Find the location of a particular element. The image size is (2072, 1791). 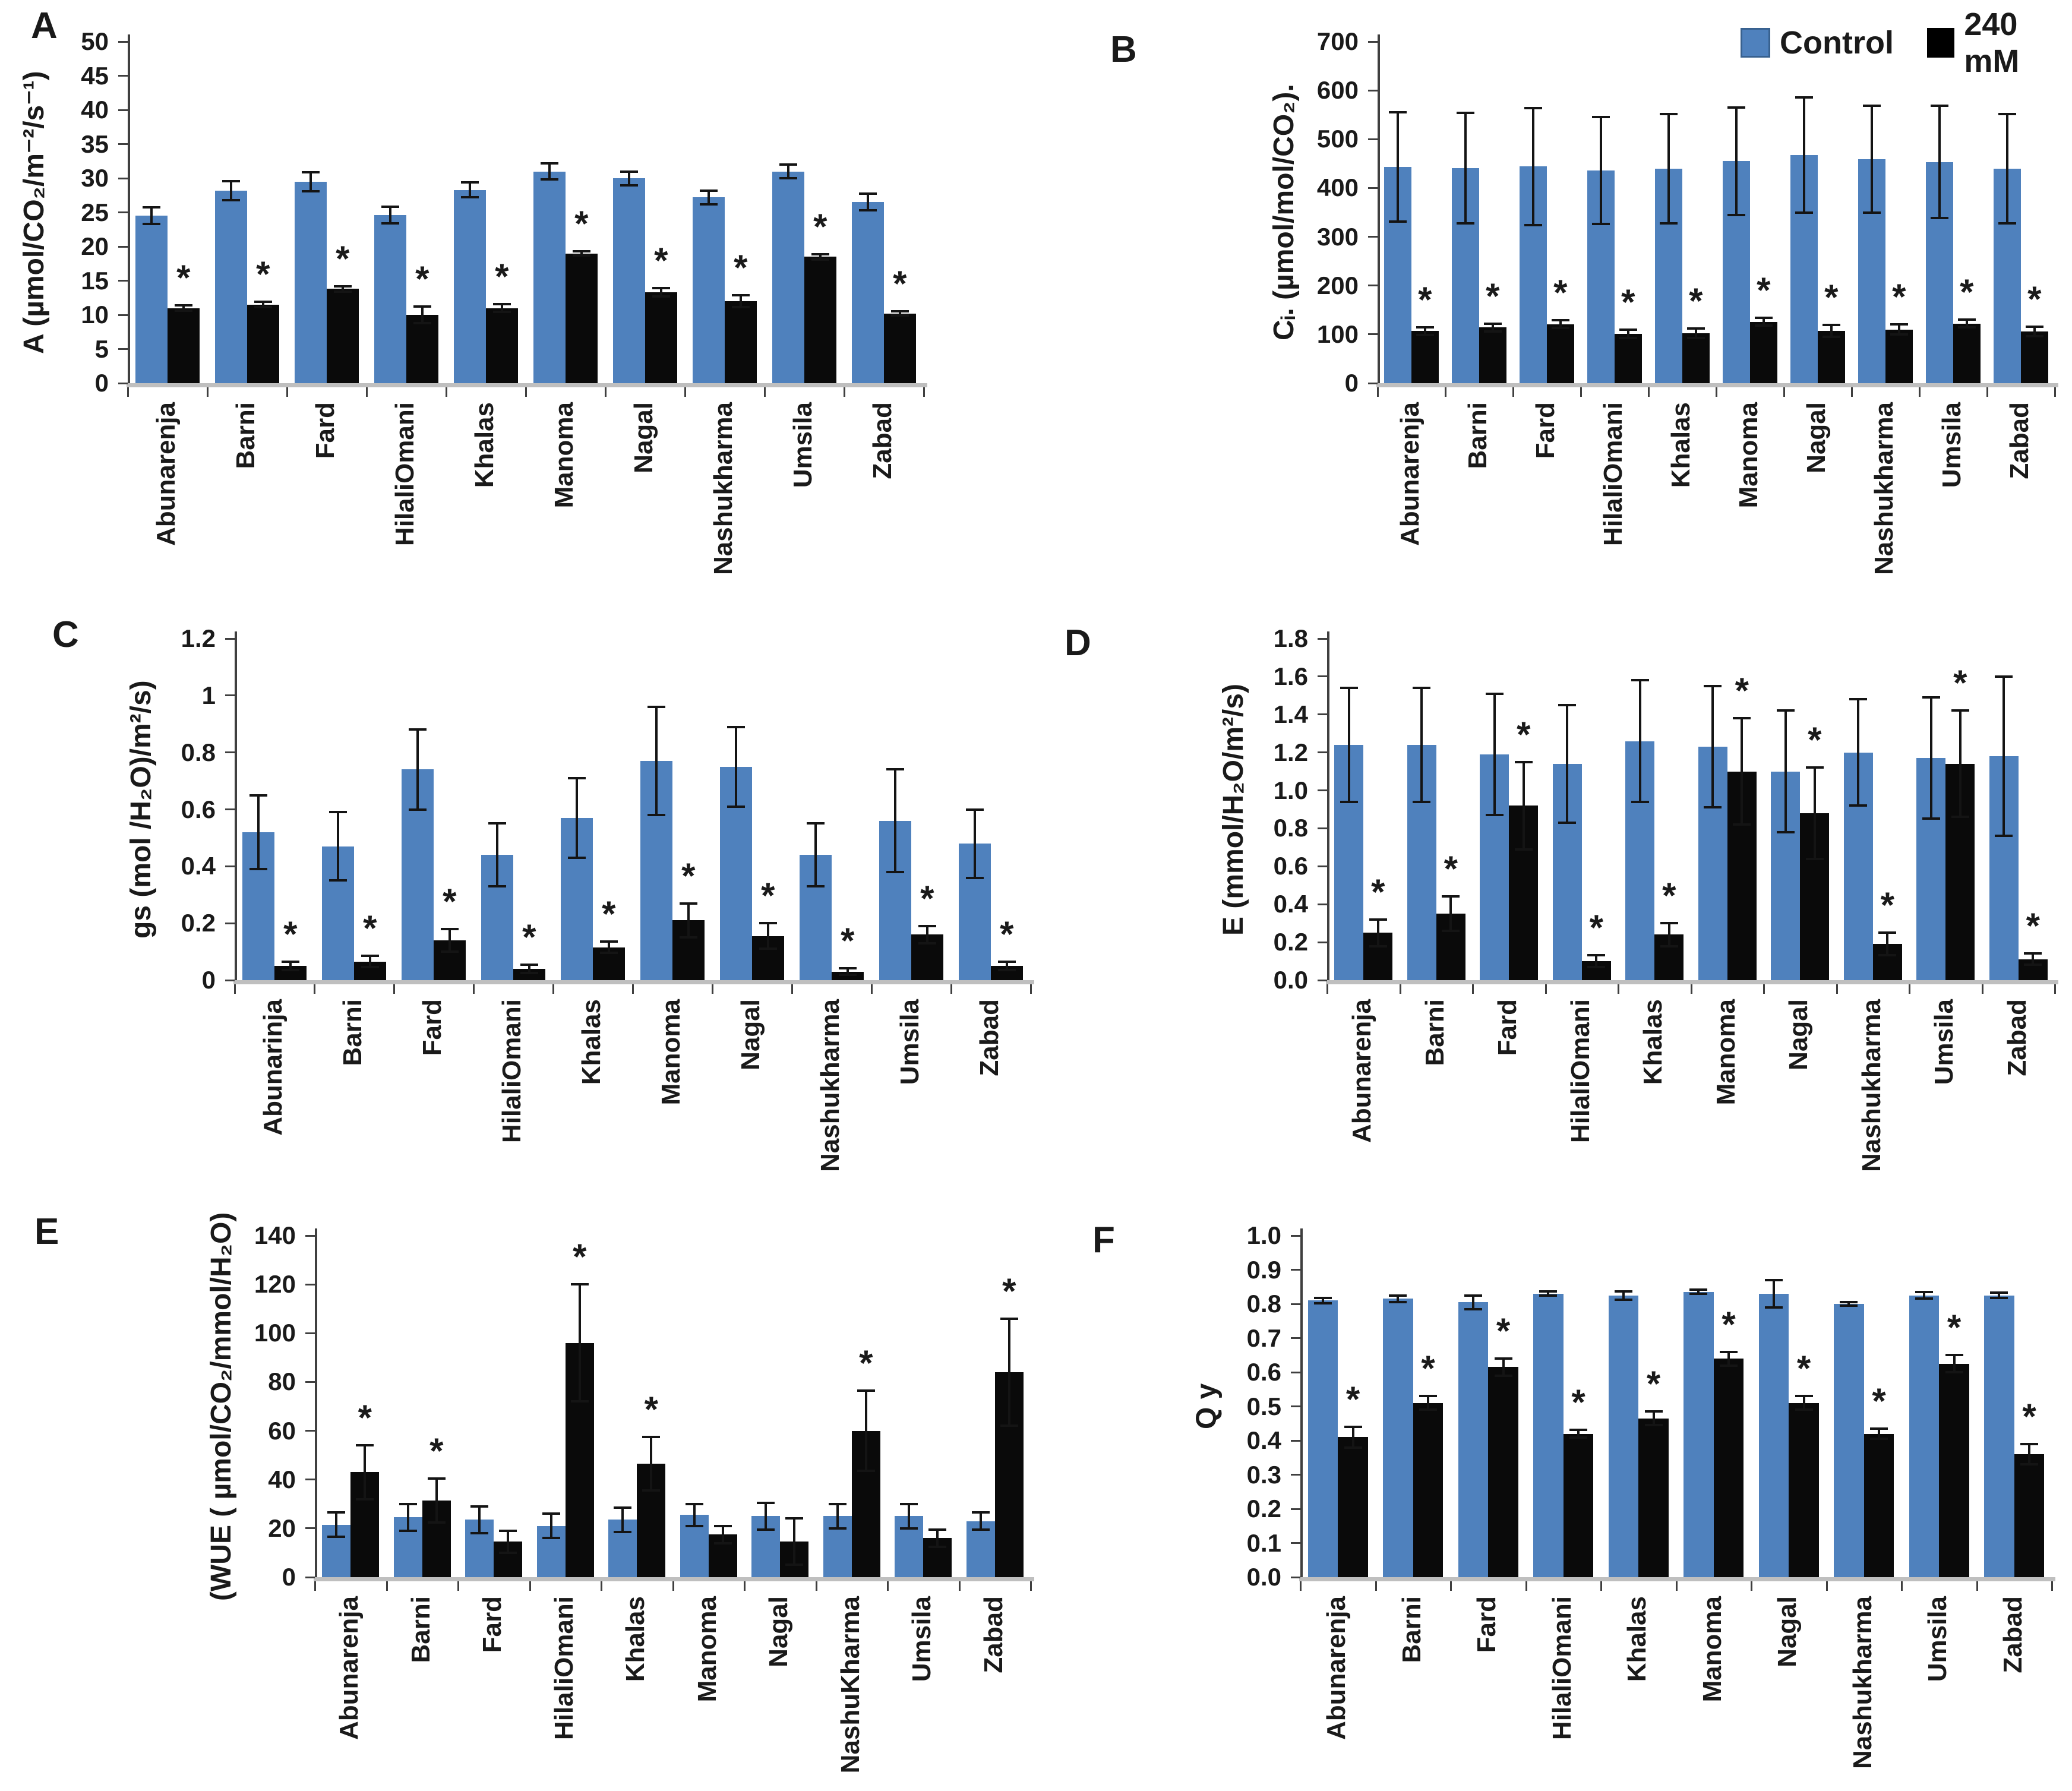

x-category-label: Fard is located at coordinates (492, 1625).